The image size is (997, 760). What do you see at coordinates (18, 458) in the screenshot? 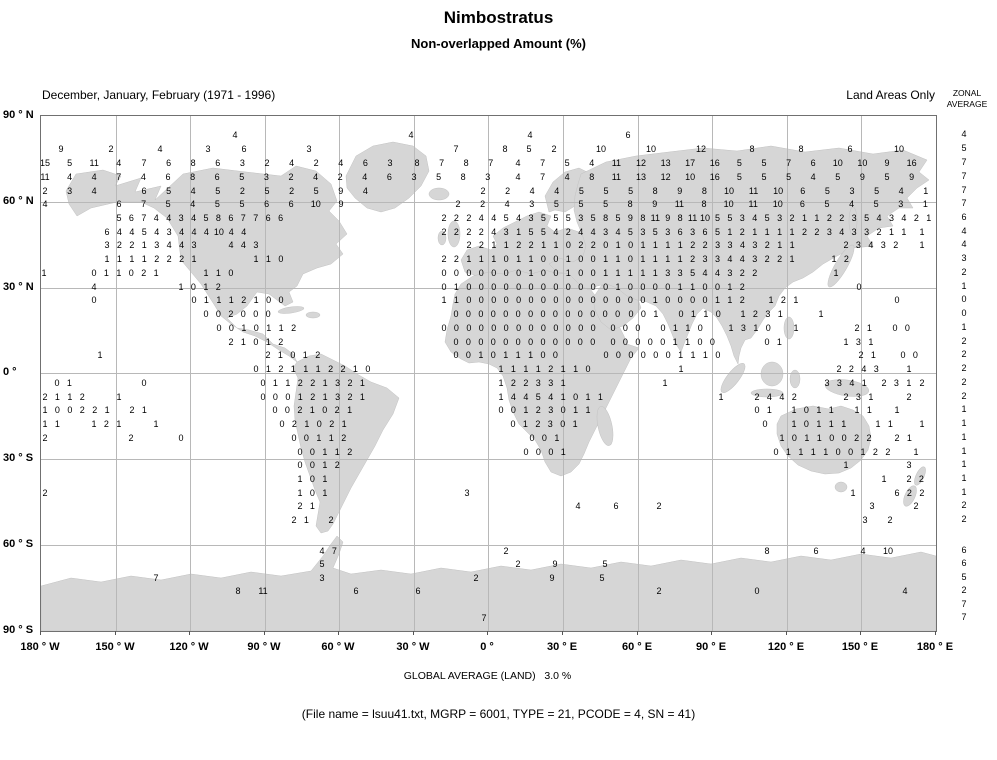
I see `lat-axis-label: 30 ° S` at bounding box center [18, 458].